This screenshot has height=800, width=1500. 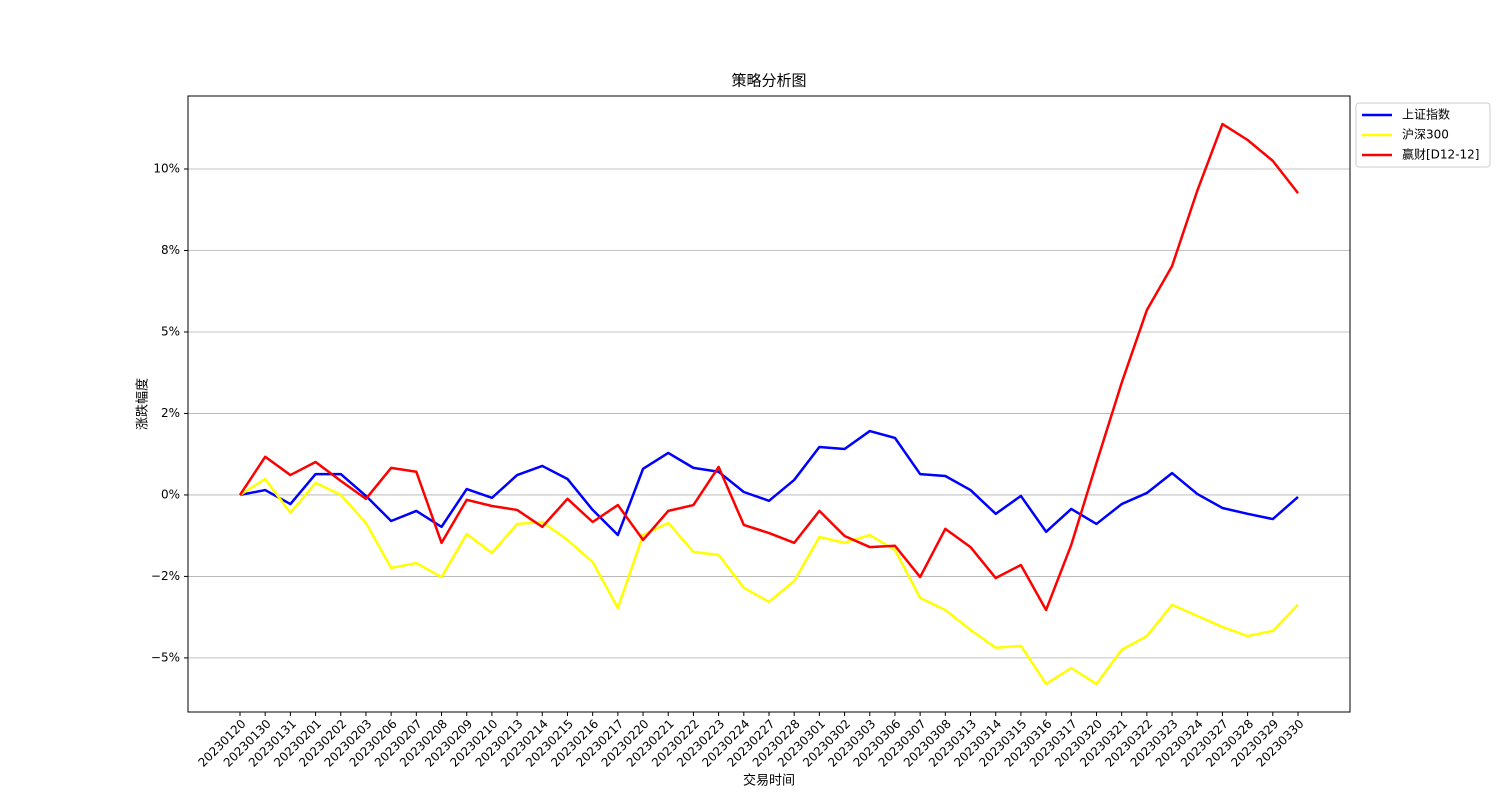 What do you see at coordinates (769, 483) in the screenshot?
I see `series-line` at bounding box center [769, 483].